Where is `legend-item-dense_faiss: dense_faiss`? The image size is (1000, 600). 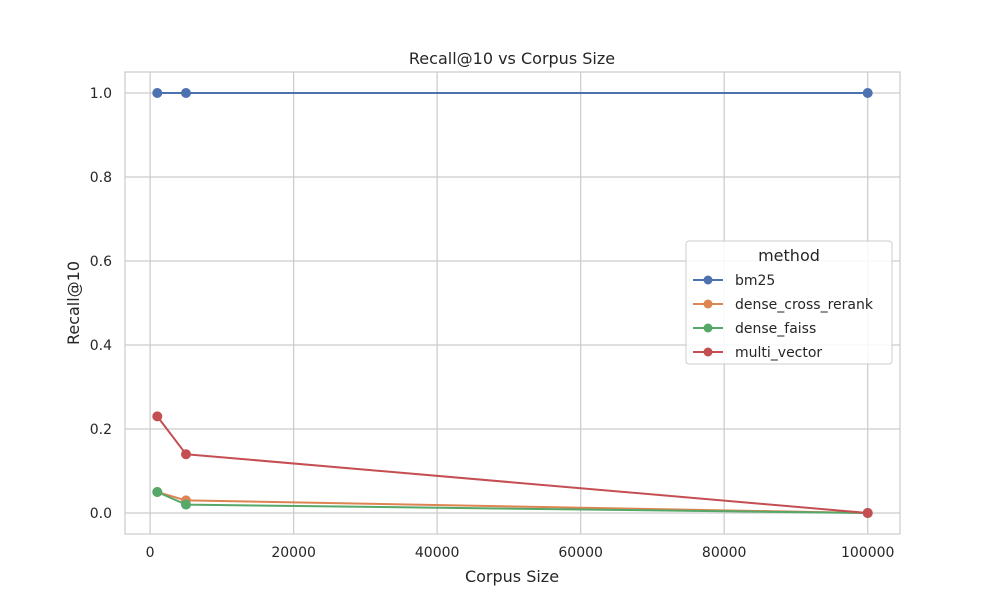
legend-item-dense_faiss: dense_faiss is located at coordinates (754, 329).